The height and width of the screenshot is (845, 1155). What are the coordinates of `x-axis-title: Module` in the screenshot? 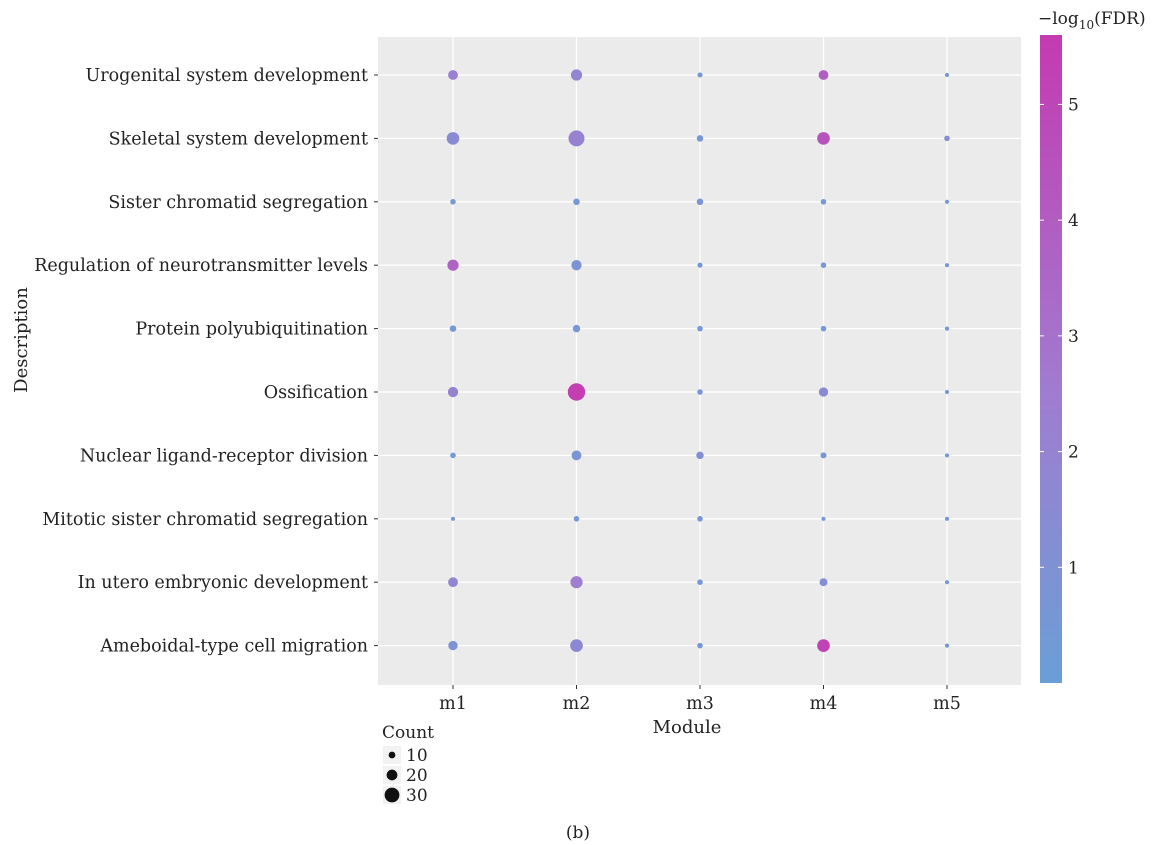 It's located at (687, 727).